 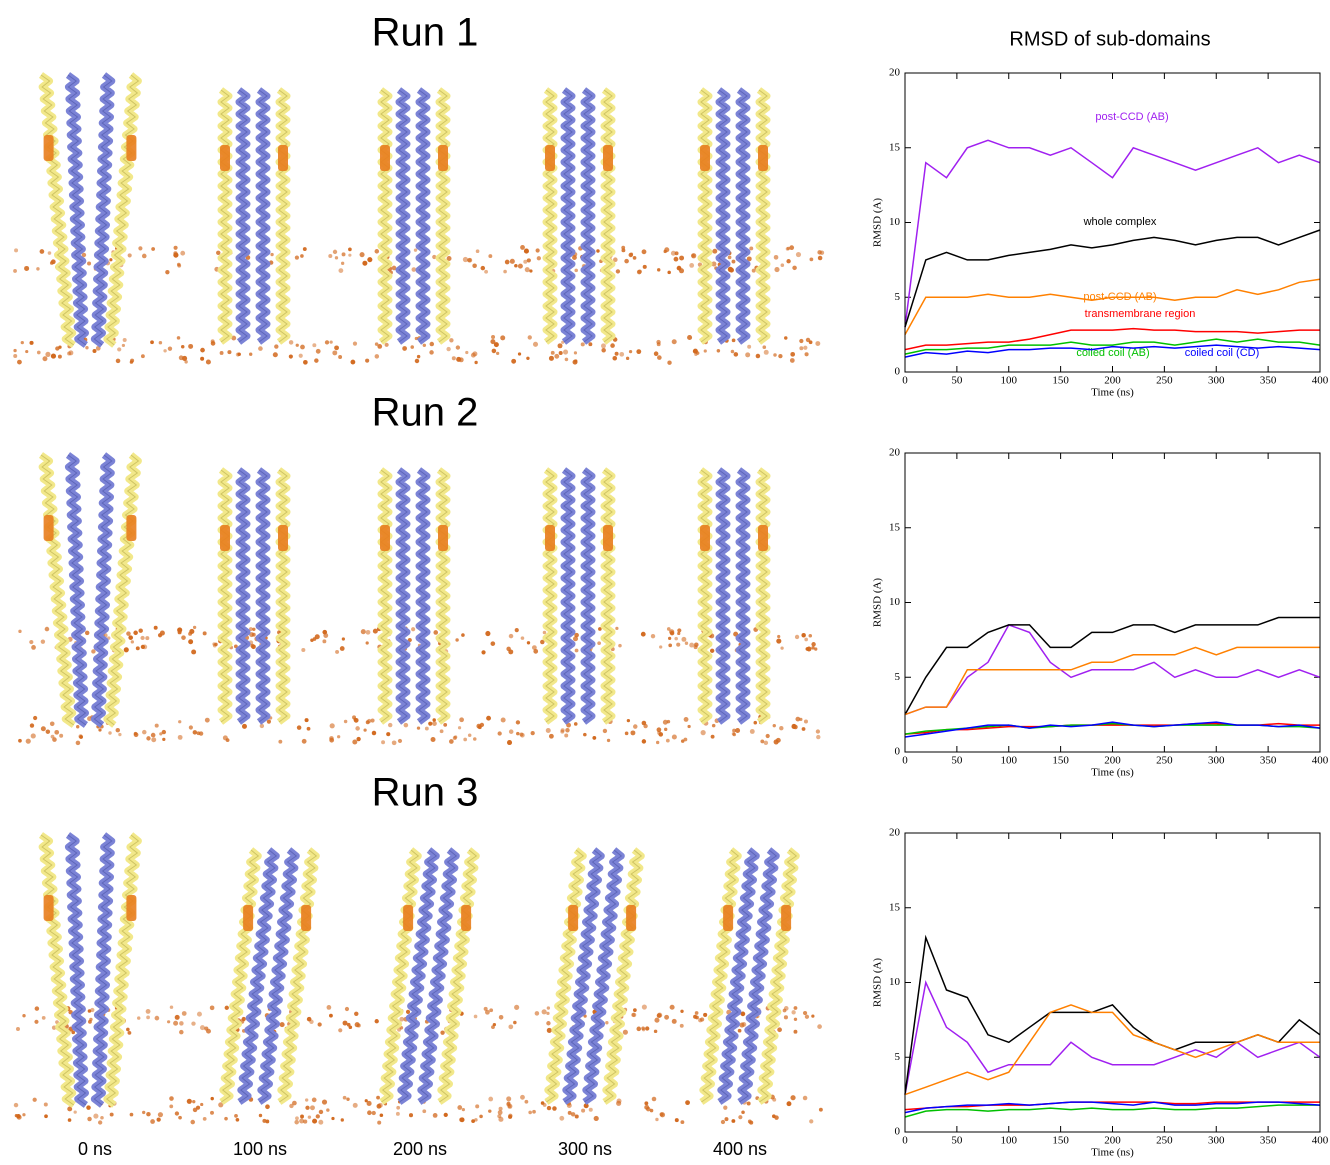 I want to click on x-tick-label: 200, so click(x=1112, y=381).